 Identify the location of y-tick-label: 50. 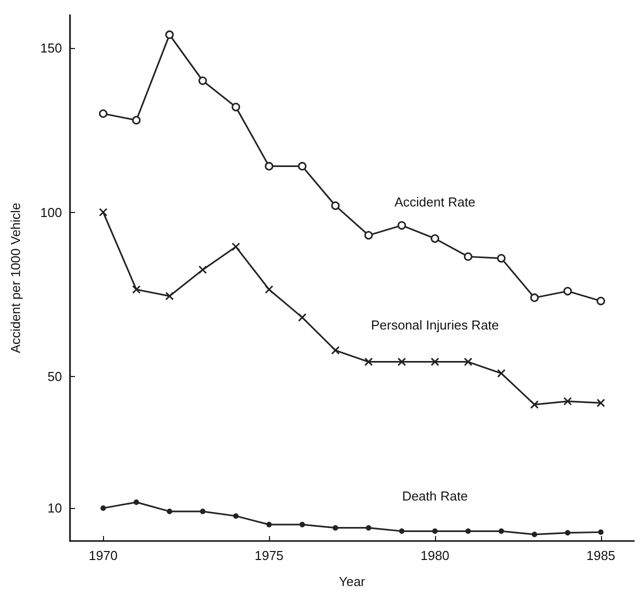
(55, 376).